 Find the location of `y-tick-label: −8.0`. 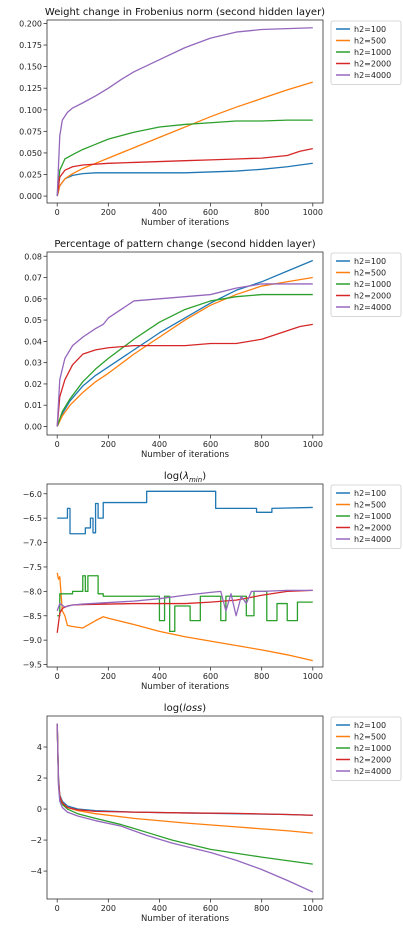

y-tick-label: −8.0 is located at coordinates (32, 591).